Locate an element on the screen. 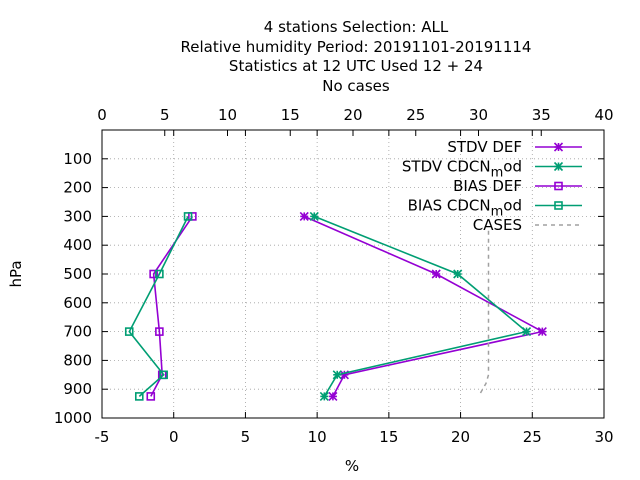 The width and height of the screenshot is (640, 480). x-tick-label: 20 is located at coordinates (460, 437).